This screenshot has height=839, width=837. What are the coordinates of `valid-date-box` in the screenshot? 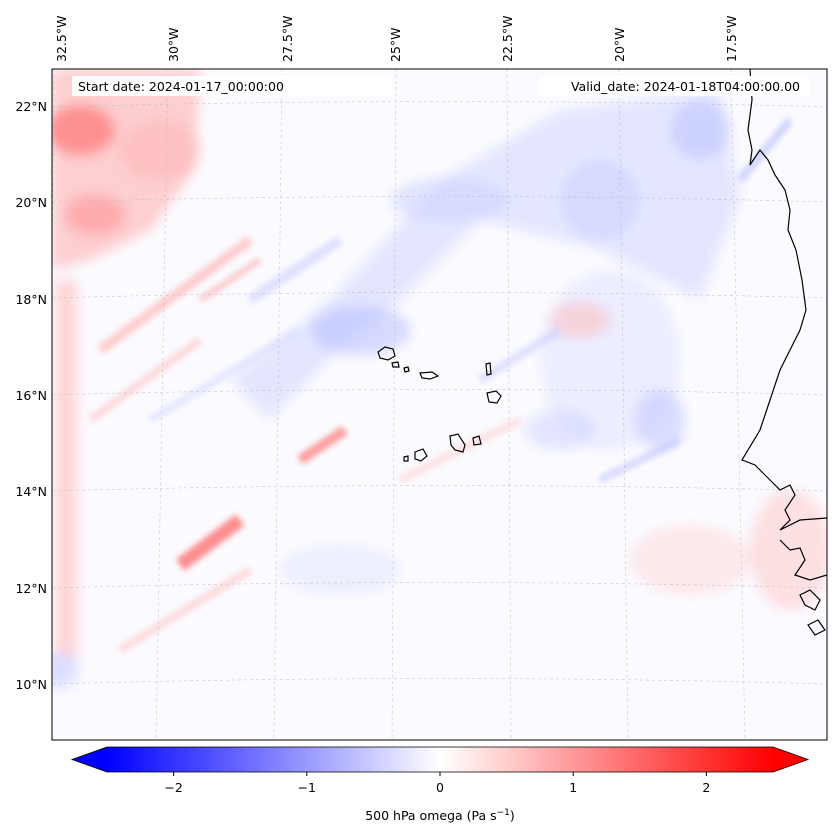 It's located at (675, 86).